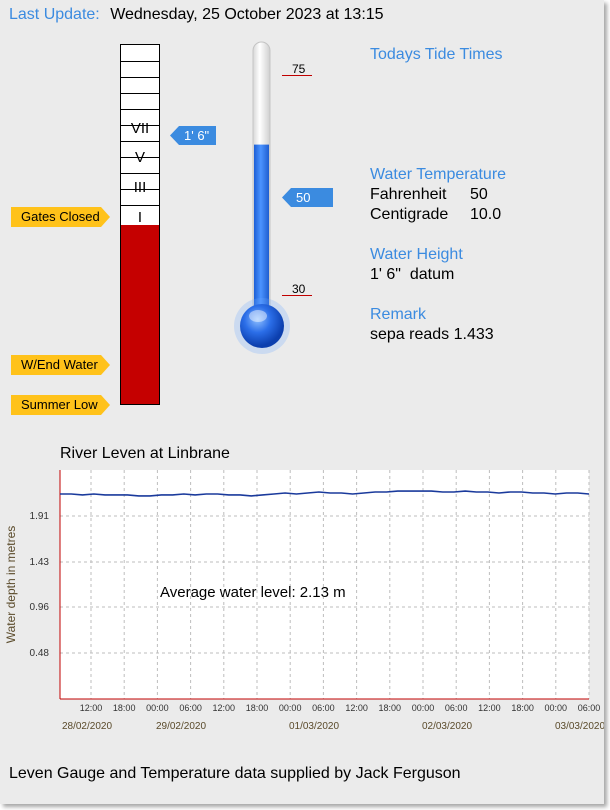 Image resolution: width=610 pixels, height=810 pixels. Describe the element at coordinates (247, 14) in the screenshot. I see `last-update-datetime: Wednesday, 25 October 2023 at 13:15` at that location.